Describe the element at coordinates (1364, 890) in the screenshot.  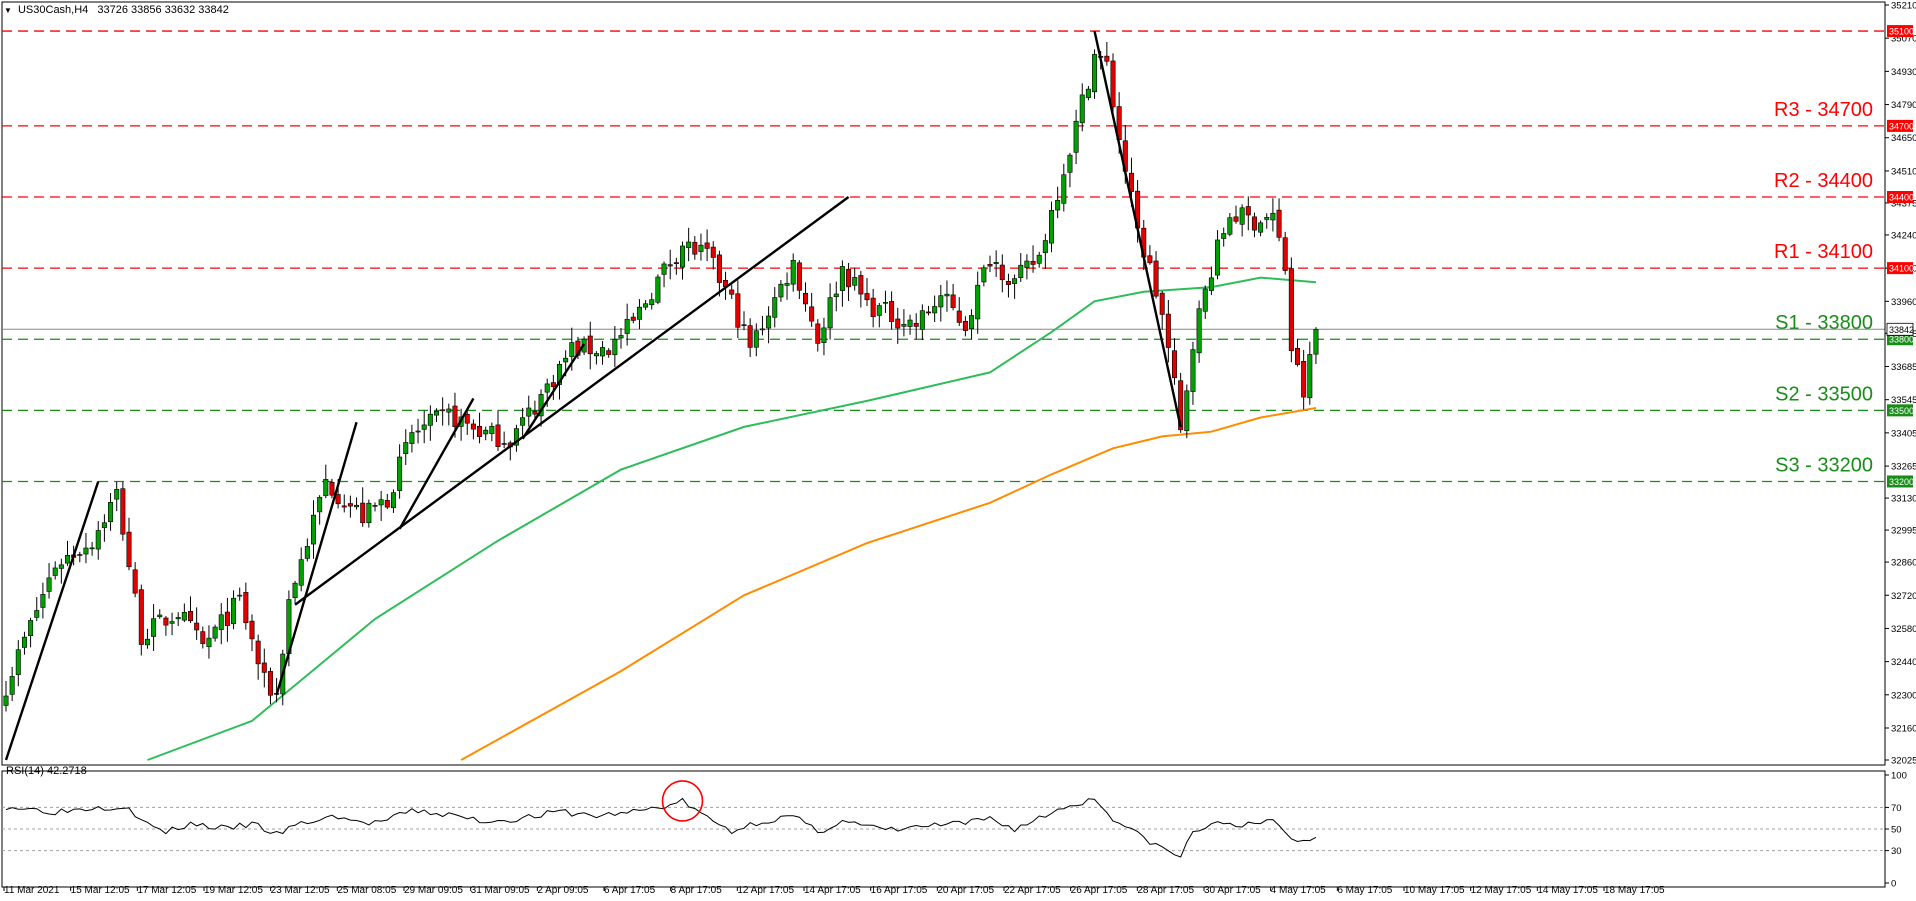
I see `x-tick-label: 6 May 17:05` at that location.